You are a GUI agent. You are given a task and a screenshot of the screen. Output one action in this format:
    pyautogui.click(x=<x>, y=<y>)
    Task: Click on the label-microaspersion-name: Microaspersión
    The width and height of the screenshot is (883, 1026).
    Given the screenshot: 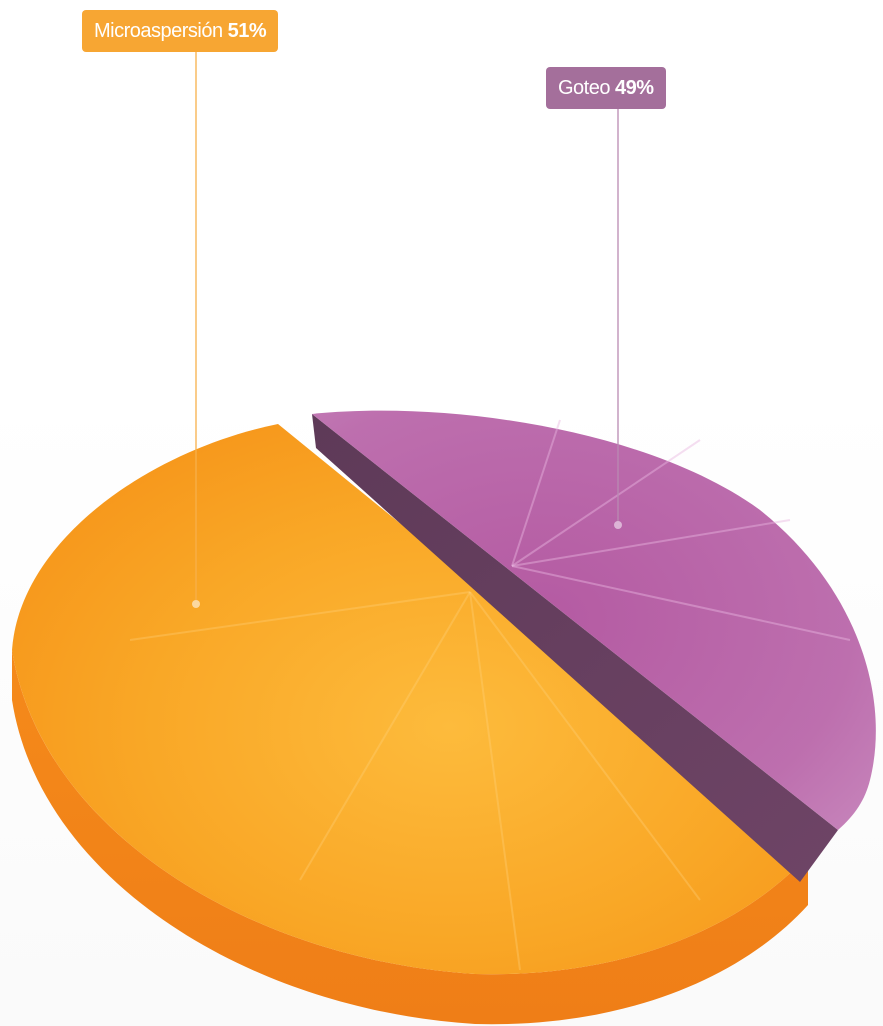 What is the action you would take?
    pyautogui.click(x=158, y=31)
    